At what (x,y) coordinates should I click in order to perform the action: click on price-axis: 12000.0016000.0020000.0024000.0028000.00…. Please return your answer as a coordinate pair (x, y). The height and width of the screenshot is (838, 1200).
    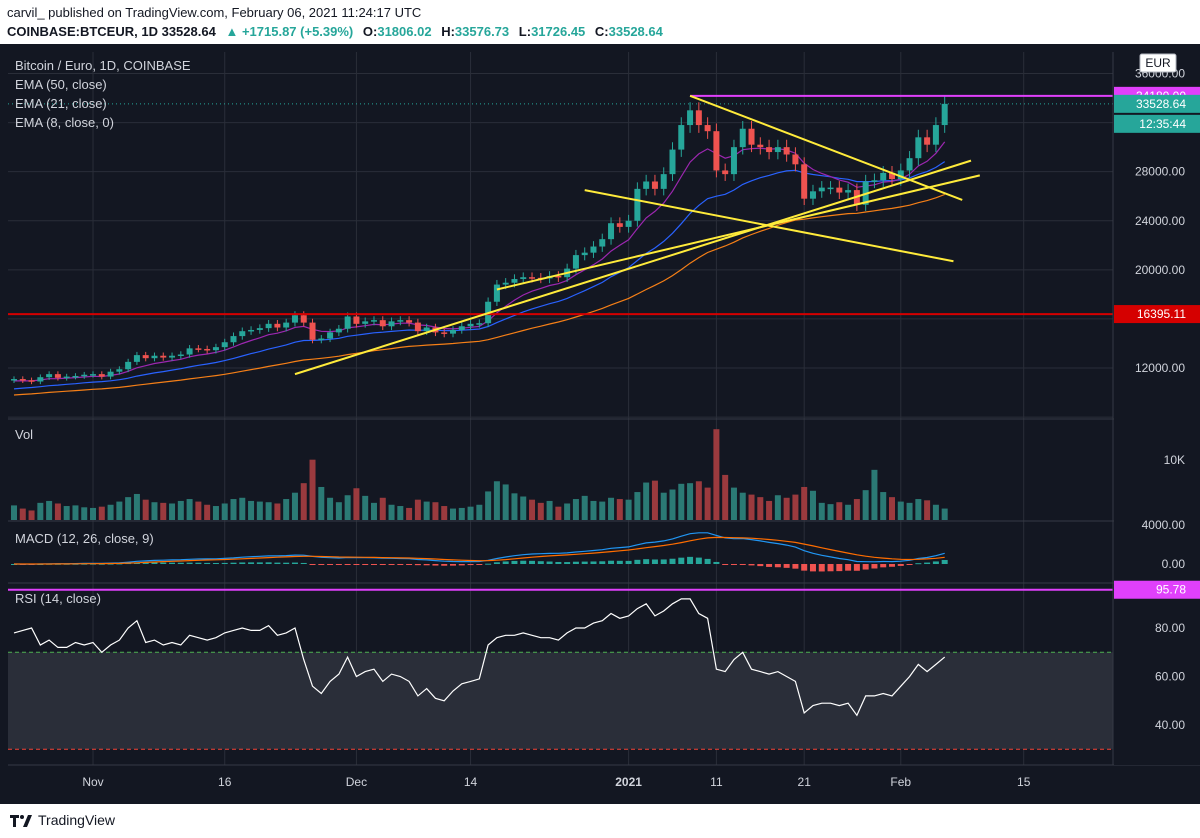
    Looking at the image, I should click on (1157, 408).